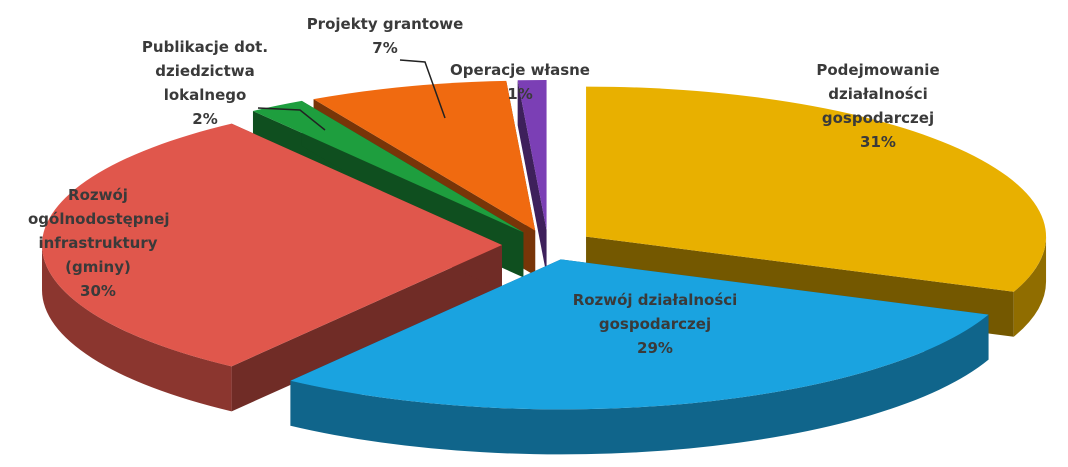 Image resolution: width=1068 pixels, height=467 pixels. Describe the element at coordinates (655, 348) in the screenshot. I see `value-label: 29%` at that location.